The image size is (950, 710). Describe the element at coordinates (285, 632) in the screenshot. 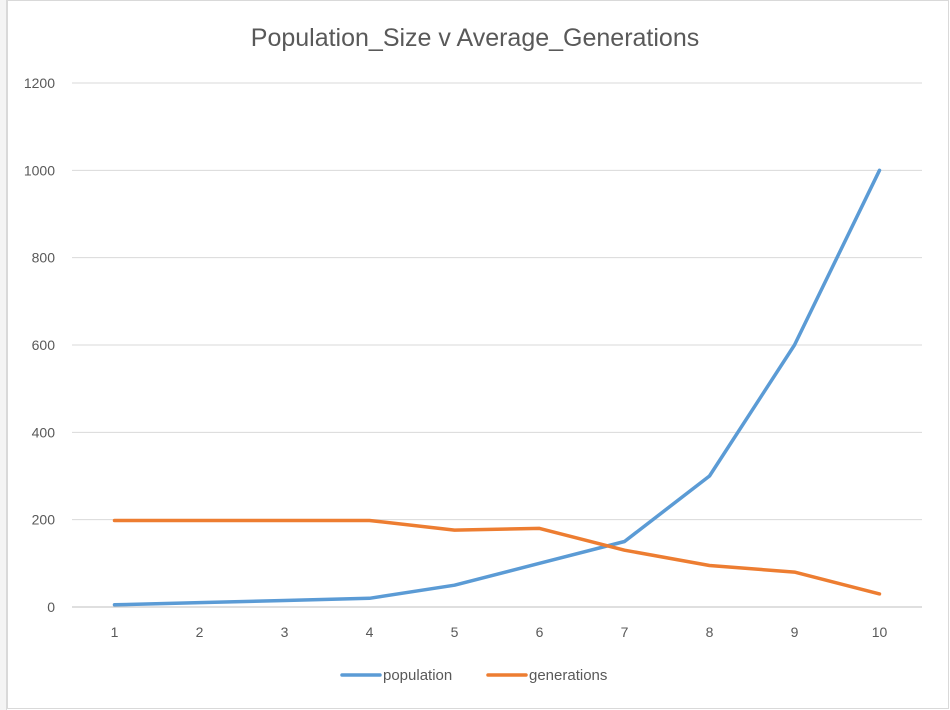

I see `x-tick-label: 3` at that location.